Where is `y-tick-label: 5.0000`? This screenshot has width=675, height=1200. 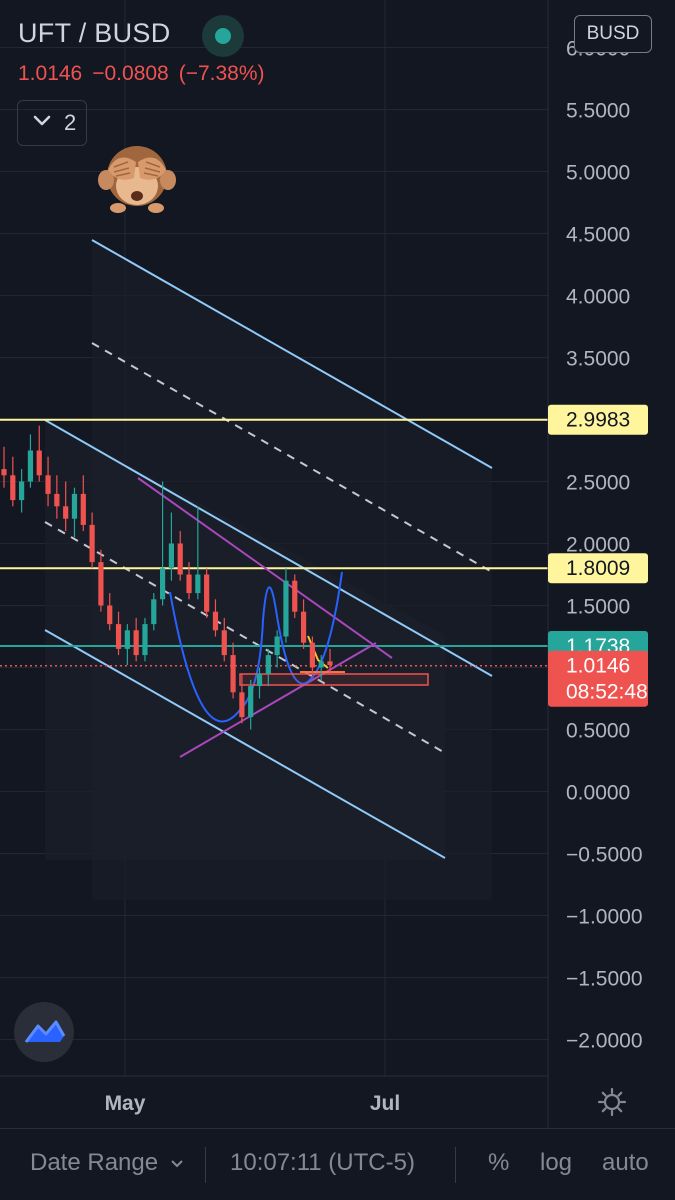 y-tick-label: 5.0000 is located at coordinates (598, 173).